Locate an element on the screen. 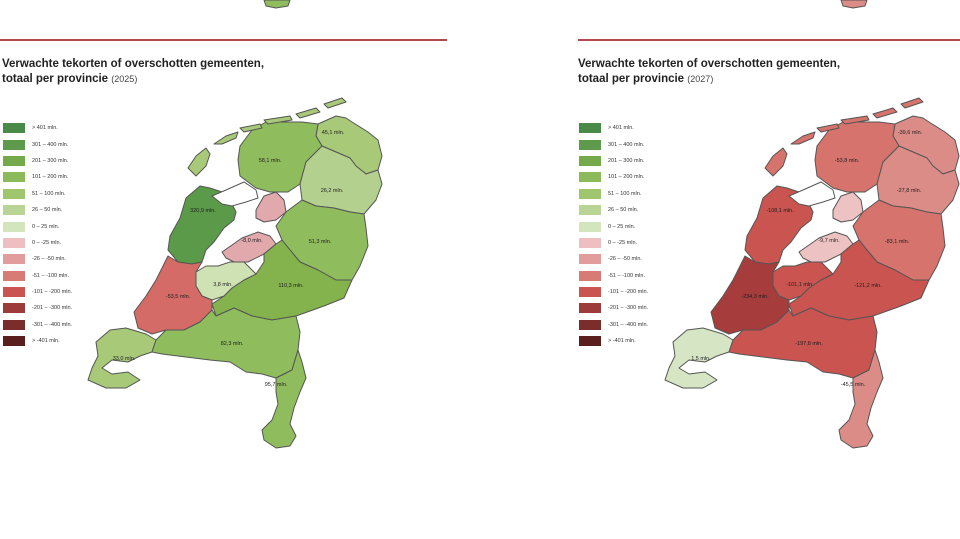 Image resolution: width=960 pixels, height=539 pixels. province-limburg is located at coordinates (861, 399).